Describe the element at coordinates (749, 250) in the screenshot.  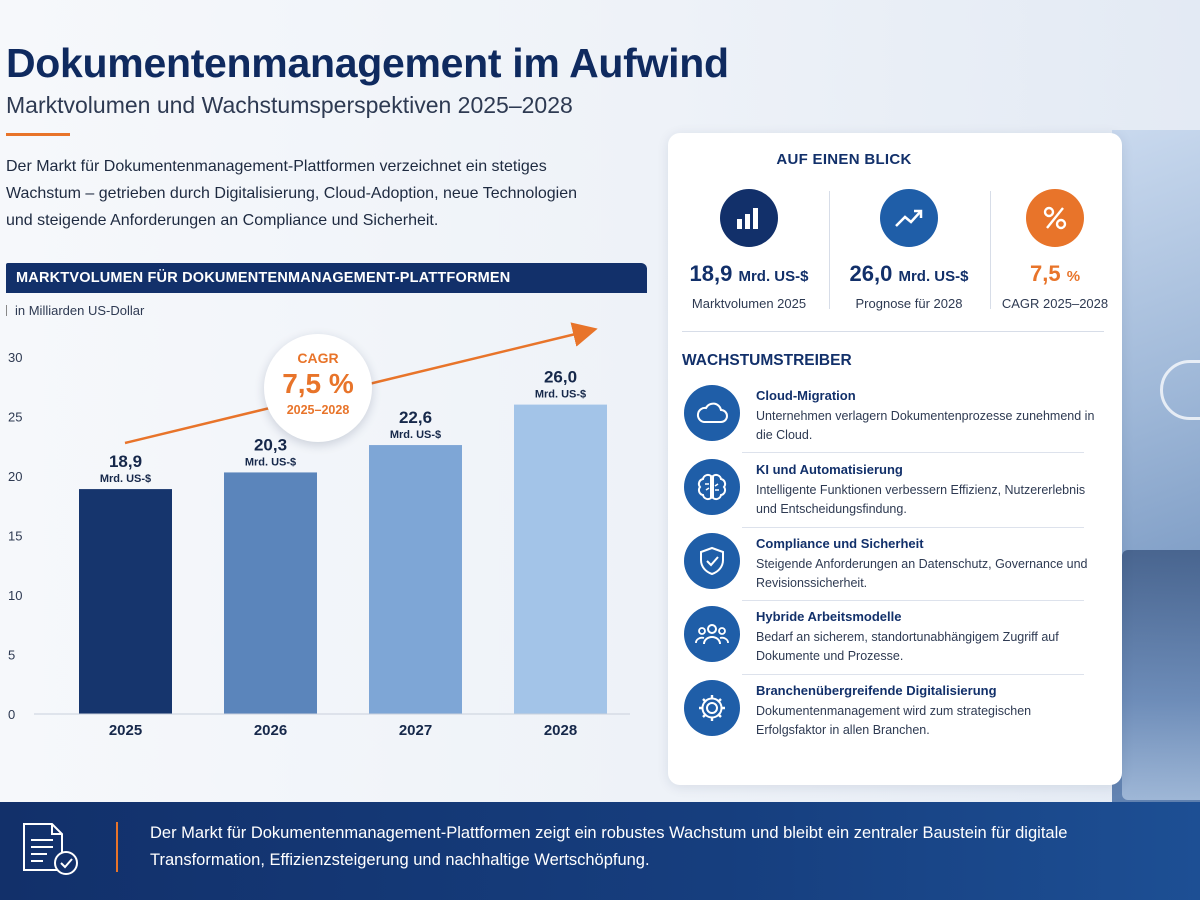
I see `kpi-market-volume: 18,9 Mrd. US-$ Marktvolumen 2025` at that location.